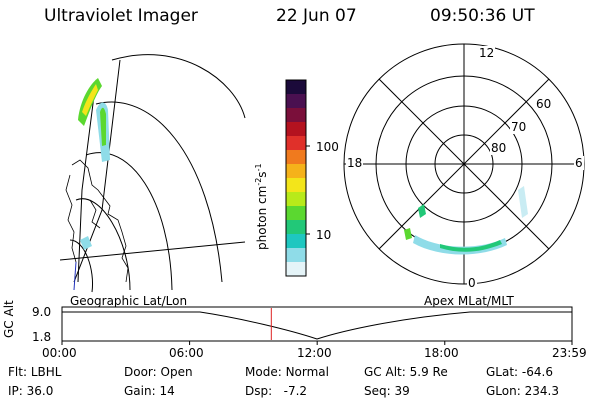 The height and width of the screenshot is (400, 600). I want to click on aurora-emission, so click(94, 164).